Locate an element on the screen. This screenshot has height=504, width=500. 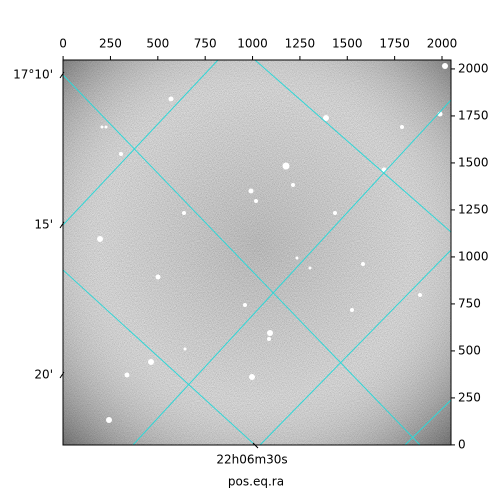
y-tick-label: 1000 is located at coordinates (473, 256).